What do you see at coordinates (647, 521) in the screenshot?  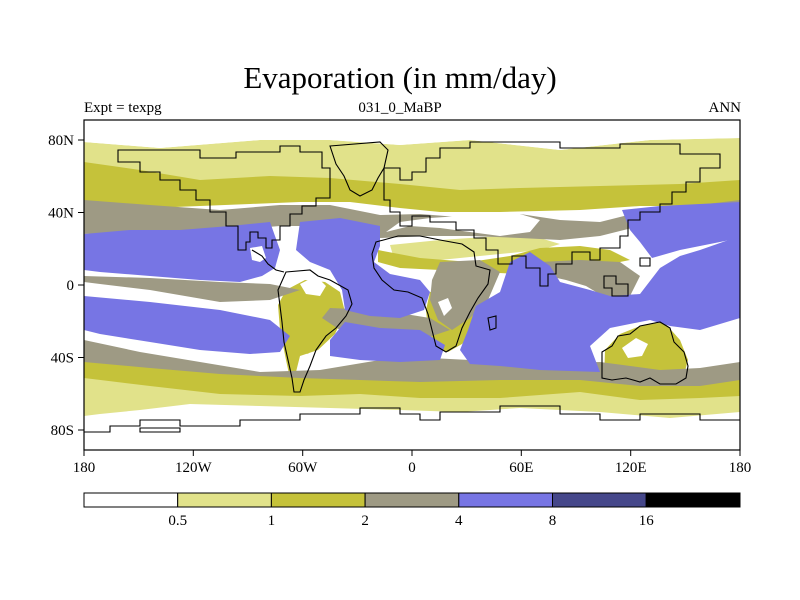 I see `colorbar-label: 16` at bounding box center [647, 521].